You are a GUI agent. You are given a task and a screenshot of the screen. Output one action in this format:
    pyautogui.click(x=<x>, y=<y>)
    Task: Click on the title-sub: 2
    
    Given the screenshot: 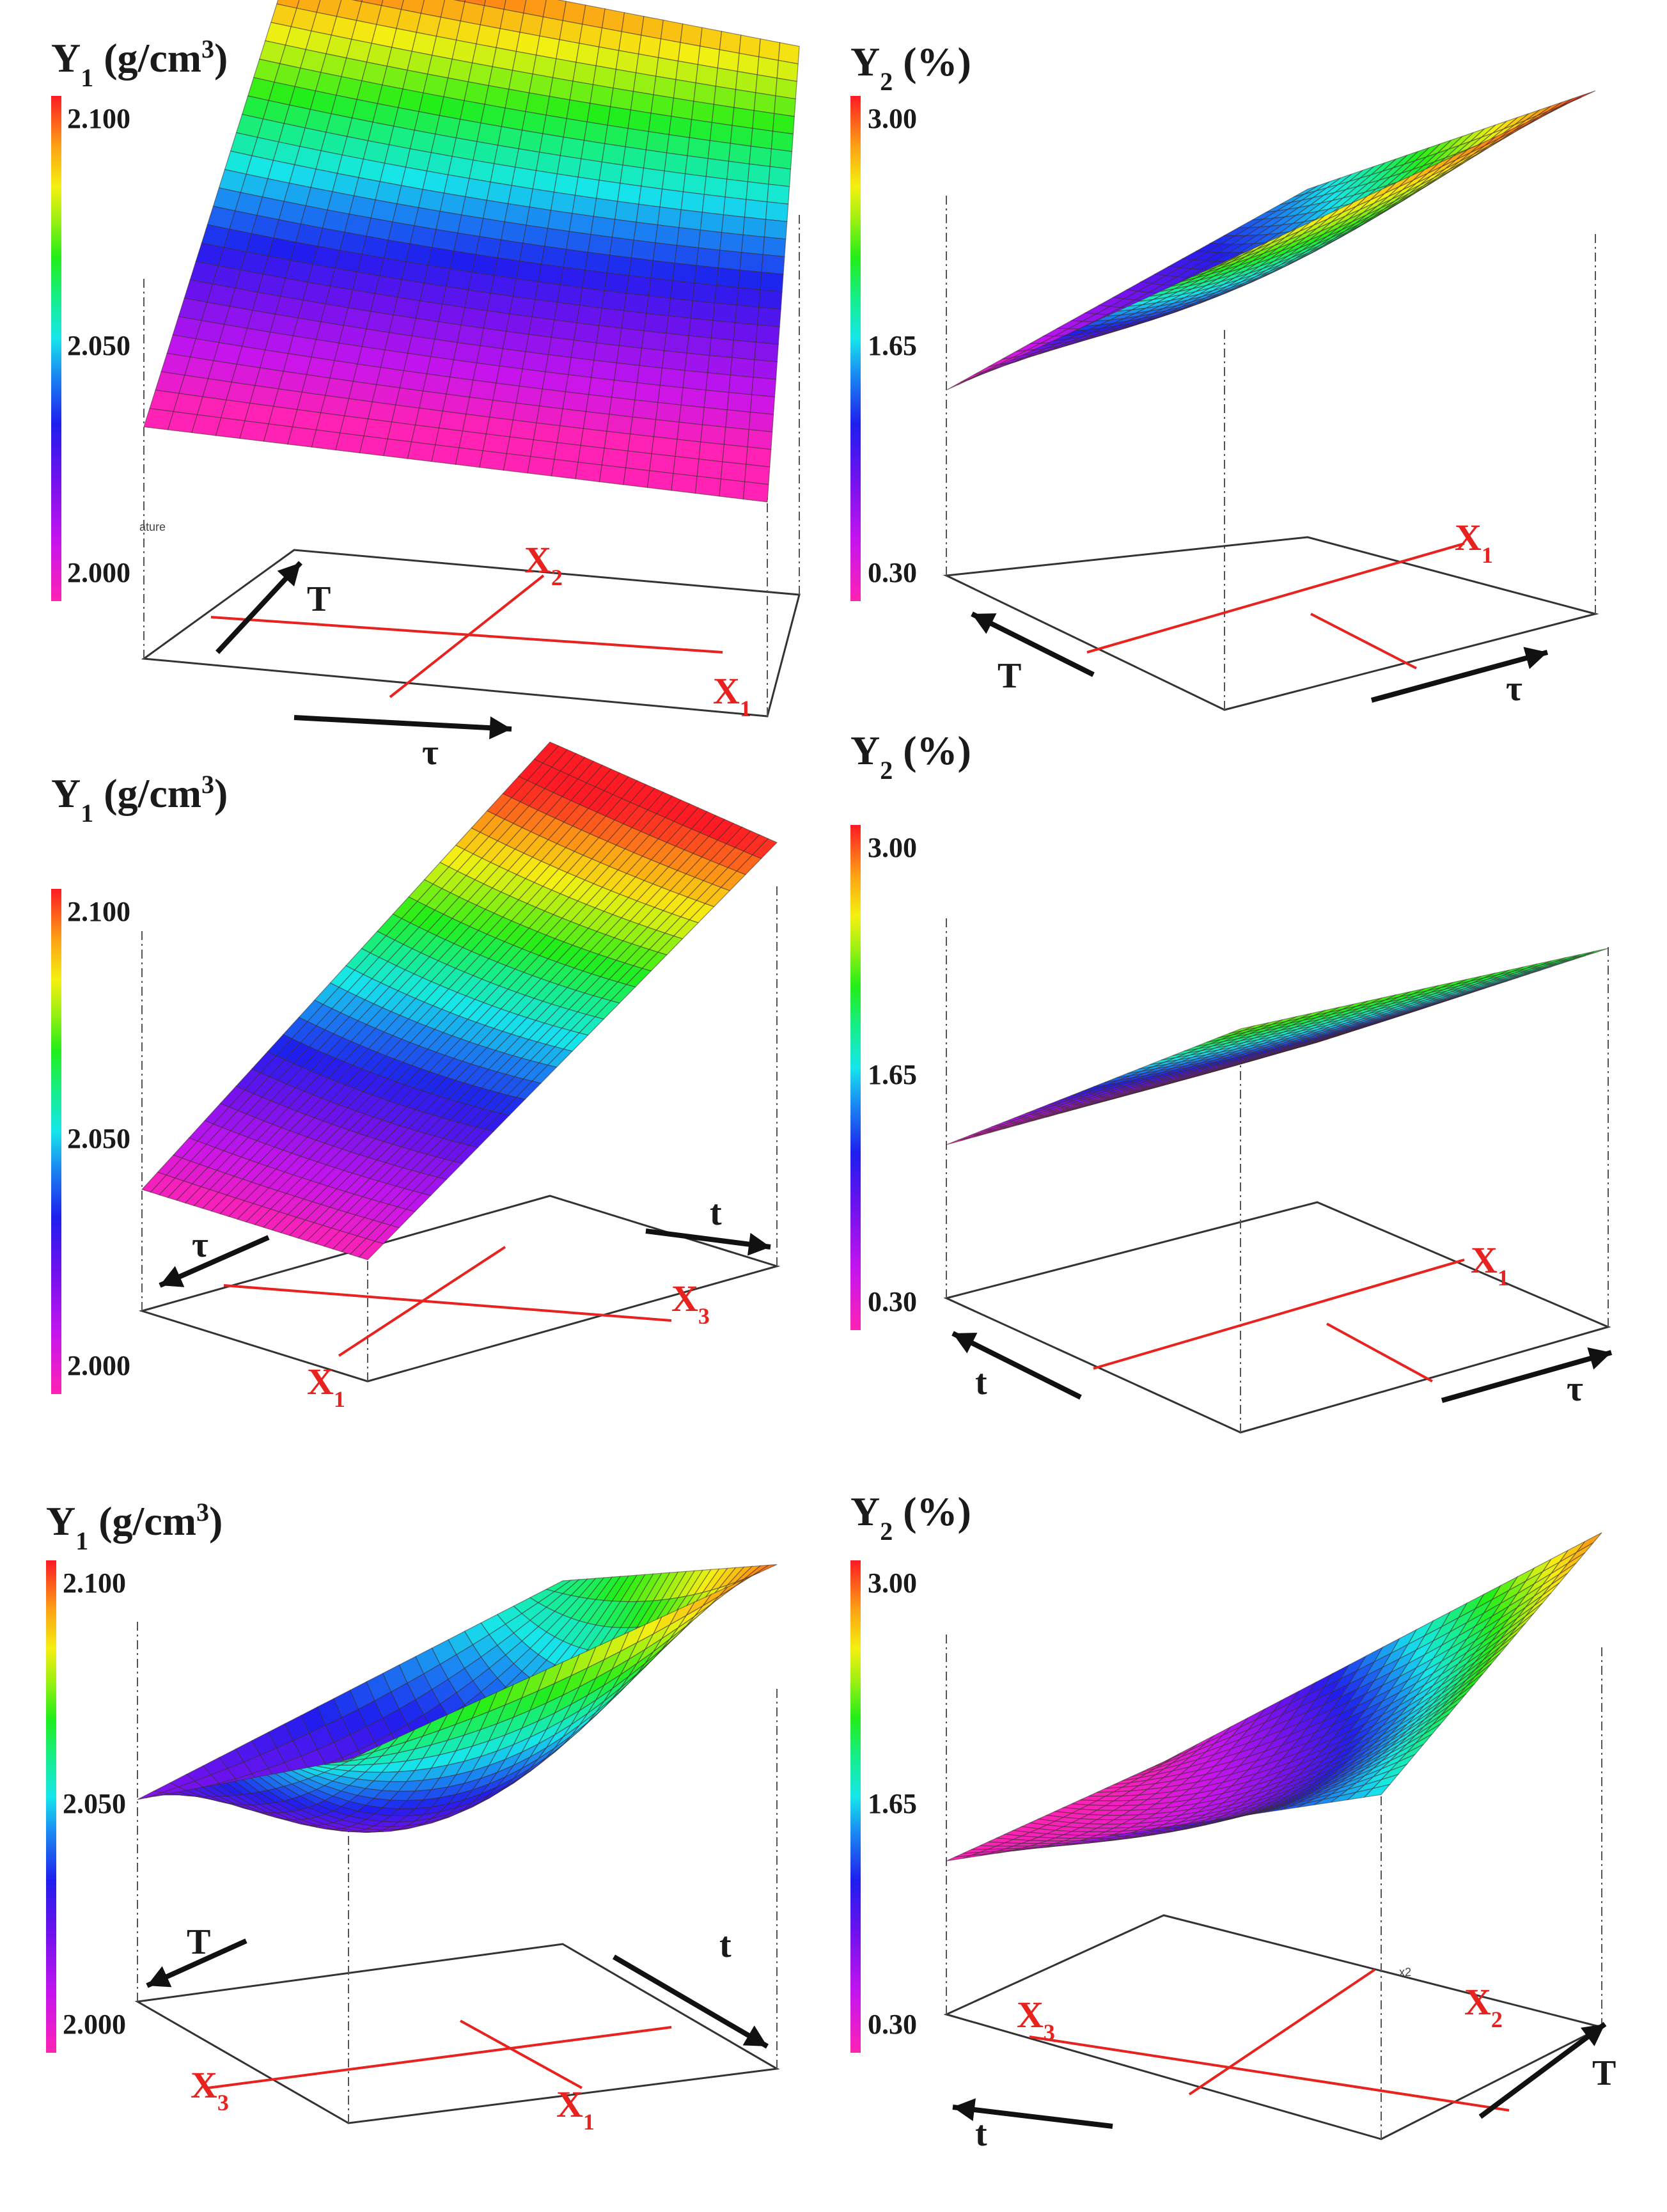 What is the action you would take?
    pyautogui.click(x=887, y=1532)
    